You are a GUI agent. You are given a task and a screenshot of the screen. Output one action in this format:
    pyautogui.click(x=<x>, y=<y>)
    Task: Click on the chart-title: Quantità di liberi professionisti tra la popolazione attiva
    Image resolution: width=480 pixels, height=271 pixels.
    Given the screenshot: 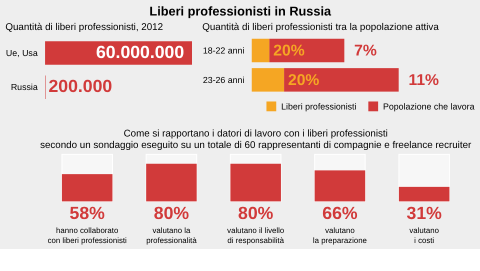 What is the action you would take?
    pyautogui.click(x=321, y=27)
    